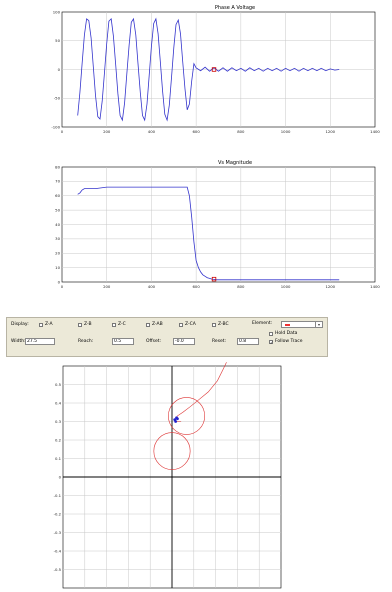 Image resolution: width=392 pixels, height=592 pixels. Describe the element at coordinates (289, 341) in the screenshot. I see `follow-trace-label: Follow Trace` at that location.